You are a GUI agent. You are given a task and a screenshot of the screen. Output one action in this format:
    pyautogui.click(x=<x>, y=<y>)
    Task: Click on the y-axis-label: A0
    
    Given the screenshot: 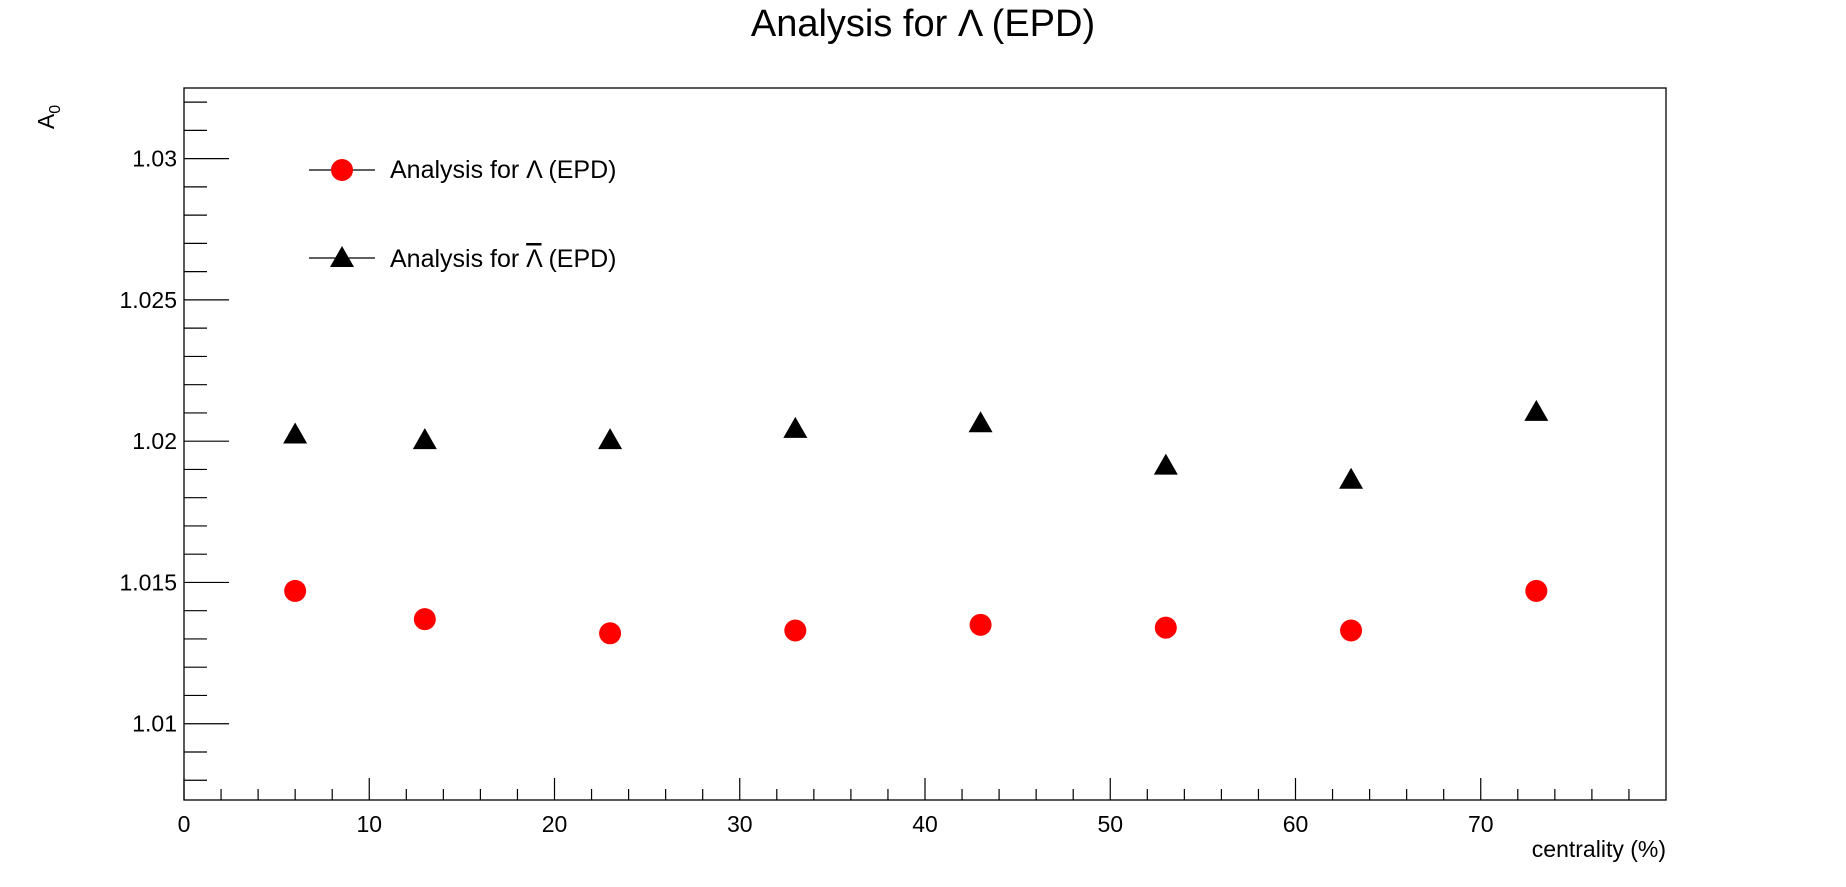 What is the action you would take?
    pyautogui.click(x=48, y=117)
    